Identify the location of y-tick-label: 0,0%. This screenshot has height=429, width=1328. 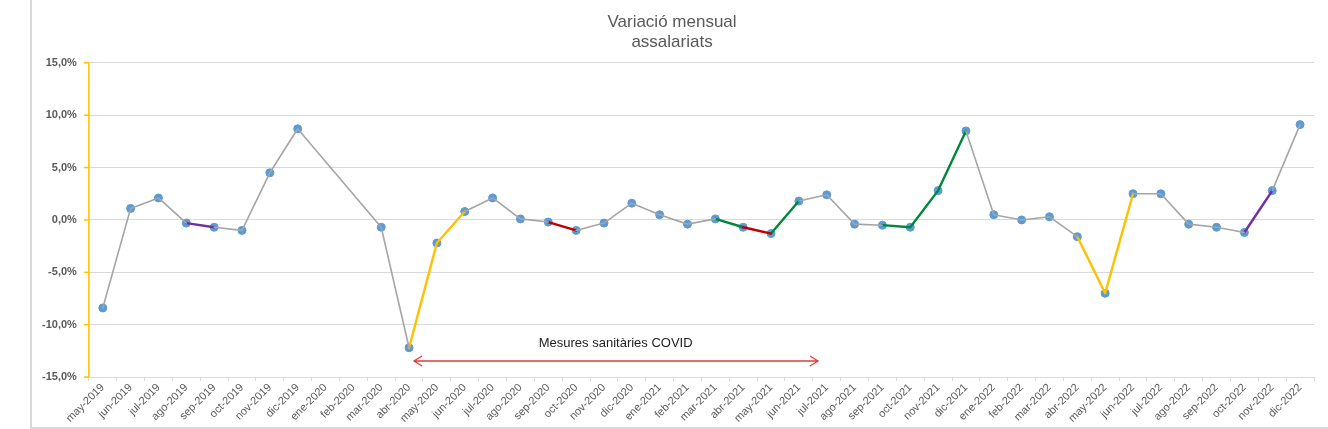
(64, 218).